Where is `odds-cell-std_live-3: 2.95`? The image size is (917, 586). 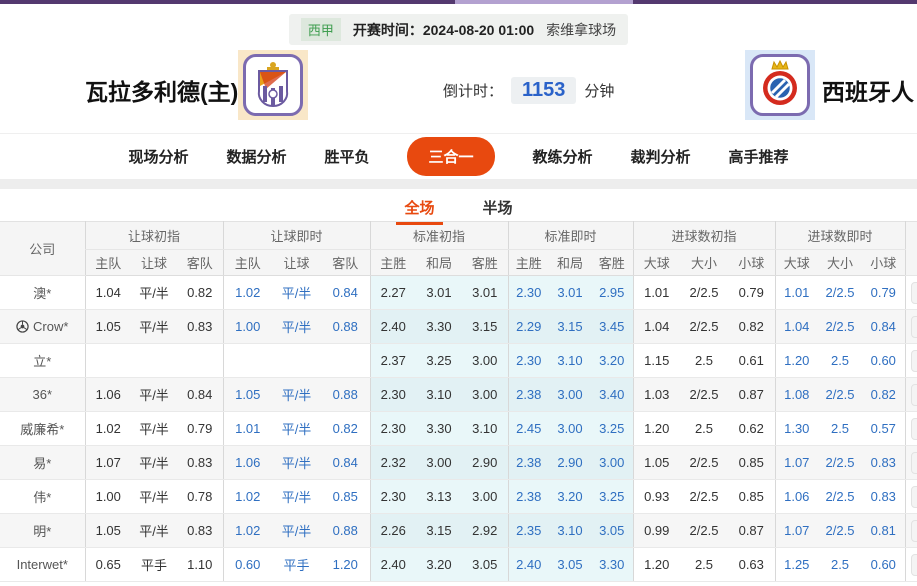 odds-cell-std_live-3: 2.95 is located at coordinates (612, 292).